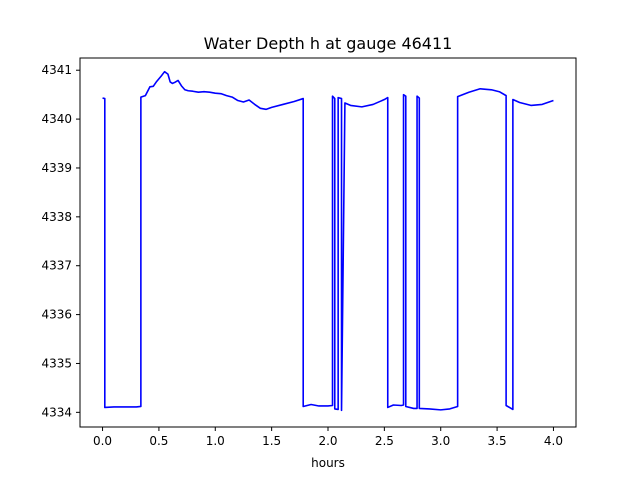 The height and width of the screenshot is (480, 640). Describe the element at coordinates (440, 441) in the screenshot. I see `x-tick-label: 3.0` at that location.